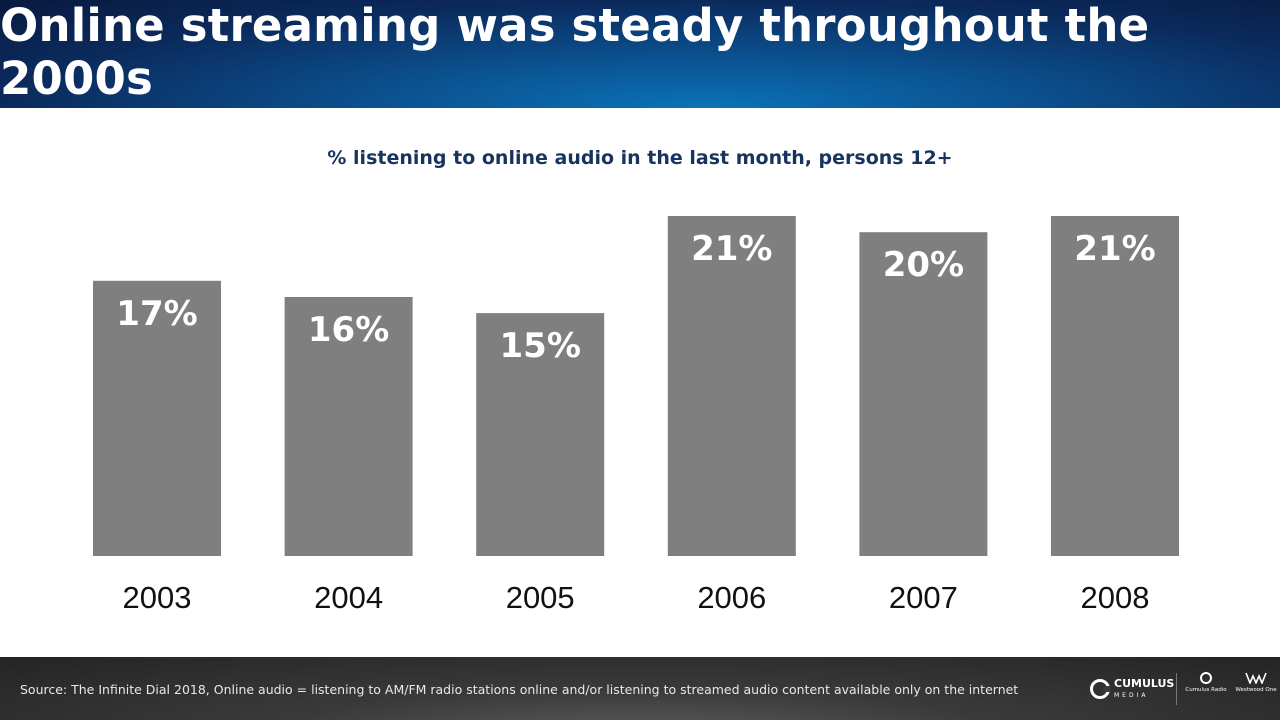 Image resolution: width=1280 pixels, height=720 pixels. Describe the element at coordinates (540, 346) in the screenshot. I see `data-label-2005: 15%` at that location.